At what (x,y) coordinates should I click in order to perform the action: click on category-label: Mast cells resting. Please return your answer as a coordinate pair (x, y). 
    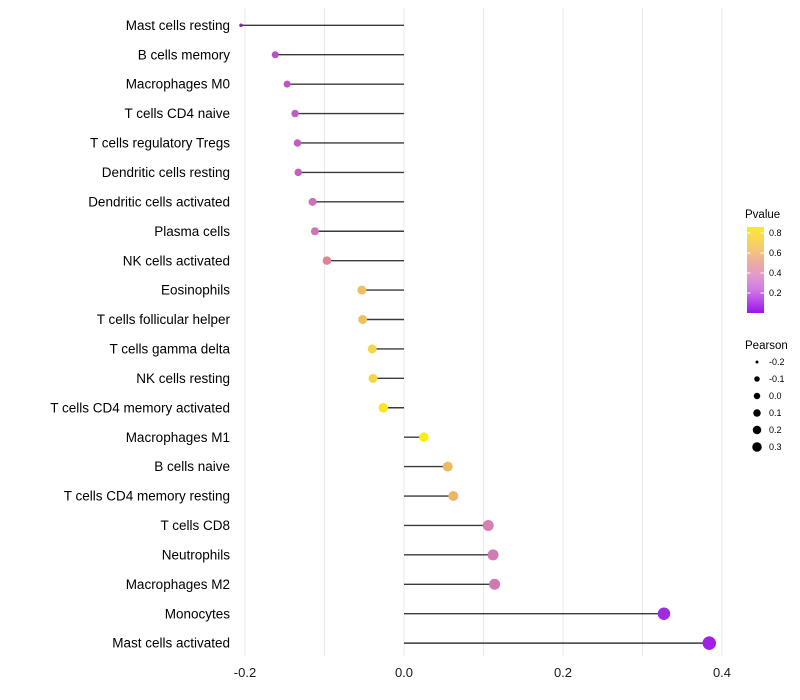
    Looking at the image, I should click on (178, 25).